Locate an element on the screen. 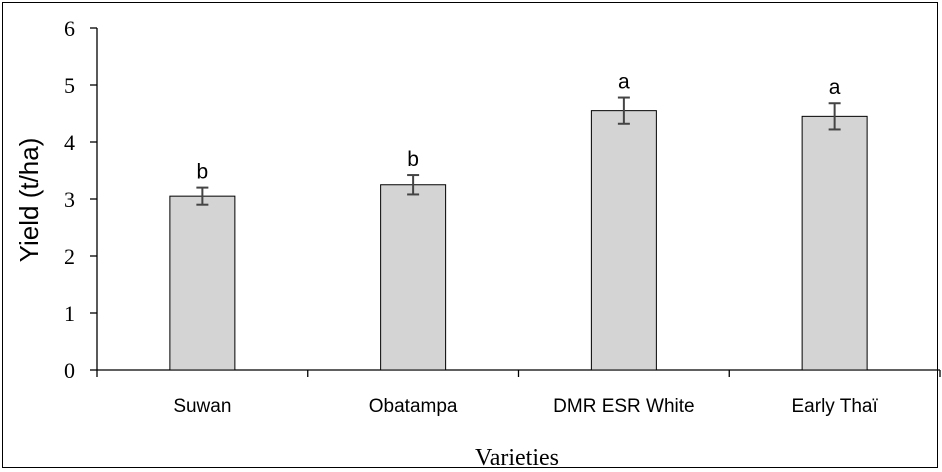 Image resolution: width=942 pixels, height=472 pixels. y-tick-label: 2 is located at coordinates (69, 256).